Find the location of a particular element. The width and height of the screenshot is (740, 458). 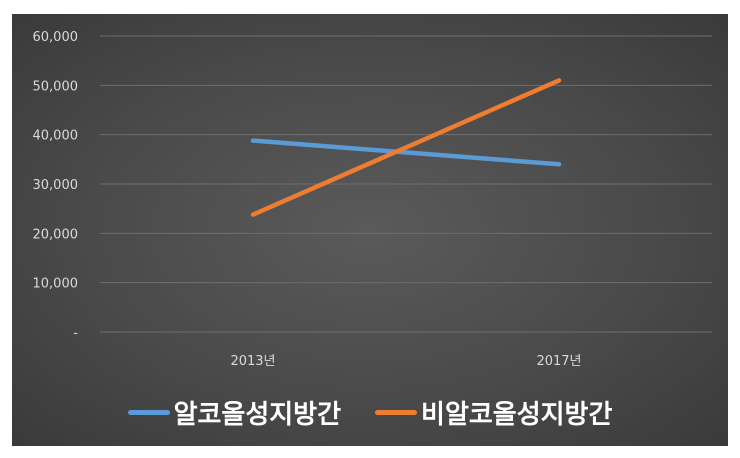

legend-label-alcoholic: 알코올성지방간 is located at coordinates (257, 415).